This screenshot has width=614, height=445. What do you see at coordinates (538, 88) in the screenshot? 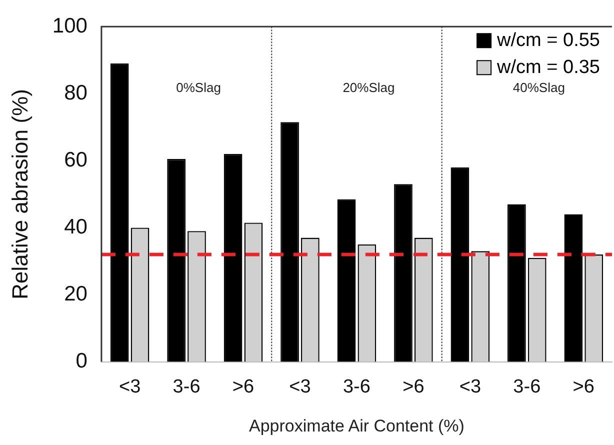
I see `annotation: 40%Slag` at bounding box center [538, 88].